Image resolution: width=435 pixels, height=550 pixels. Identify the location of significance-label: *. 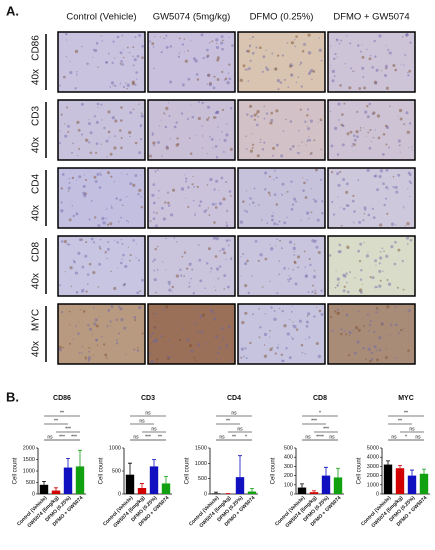
(320, 413).